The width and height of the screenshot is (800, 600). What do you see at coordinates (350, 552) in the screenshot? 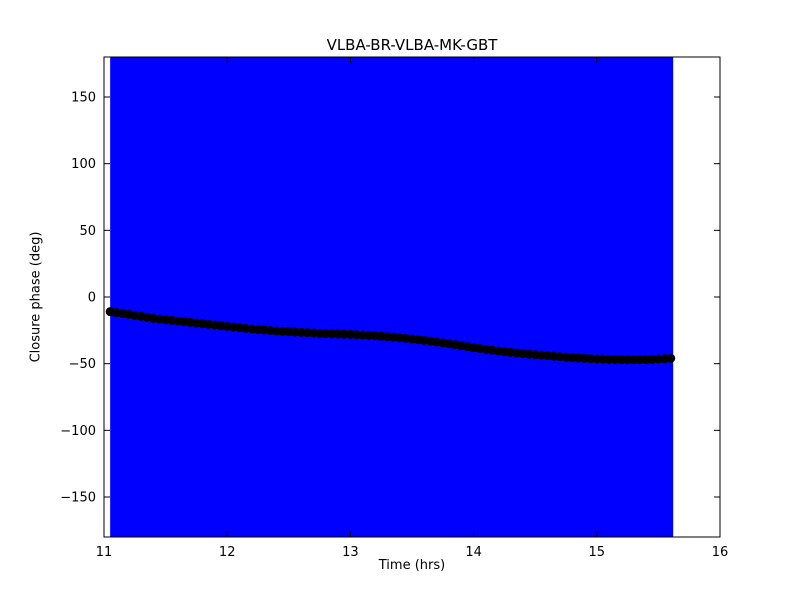
I see `x-tick-label: 13` at bounding box center [350, 552].